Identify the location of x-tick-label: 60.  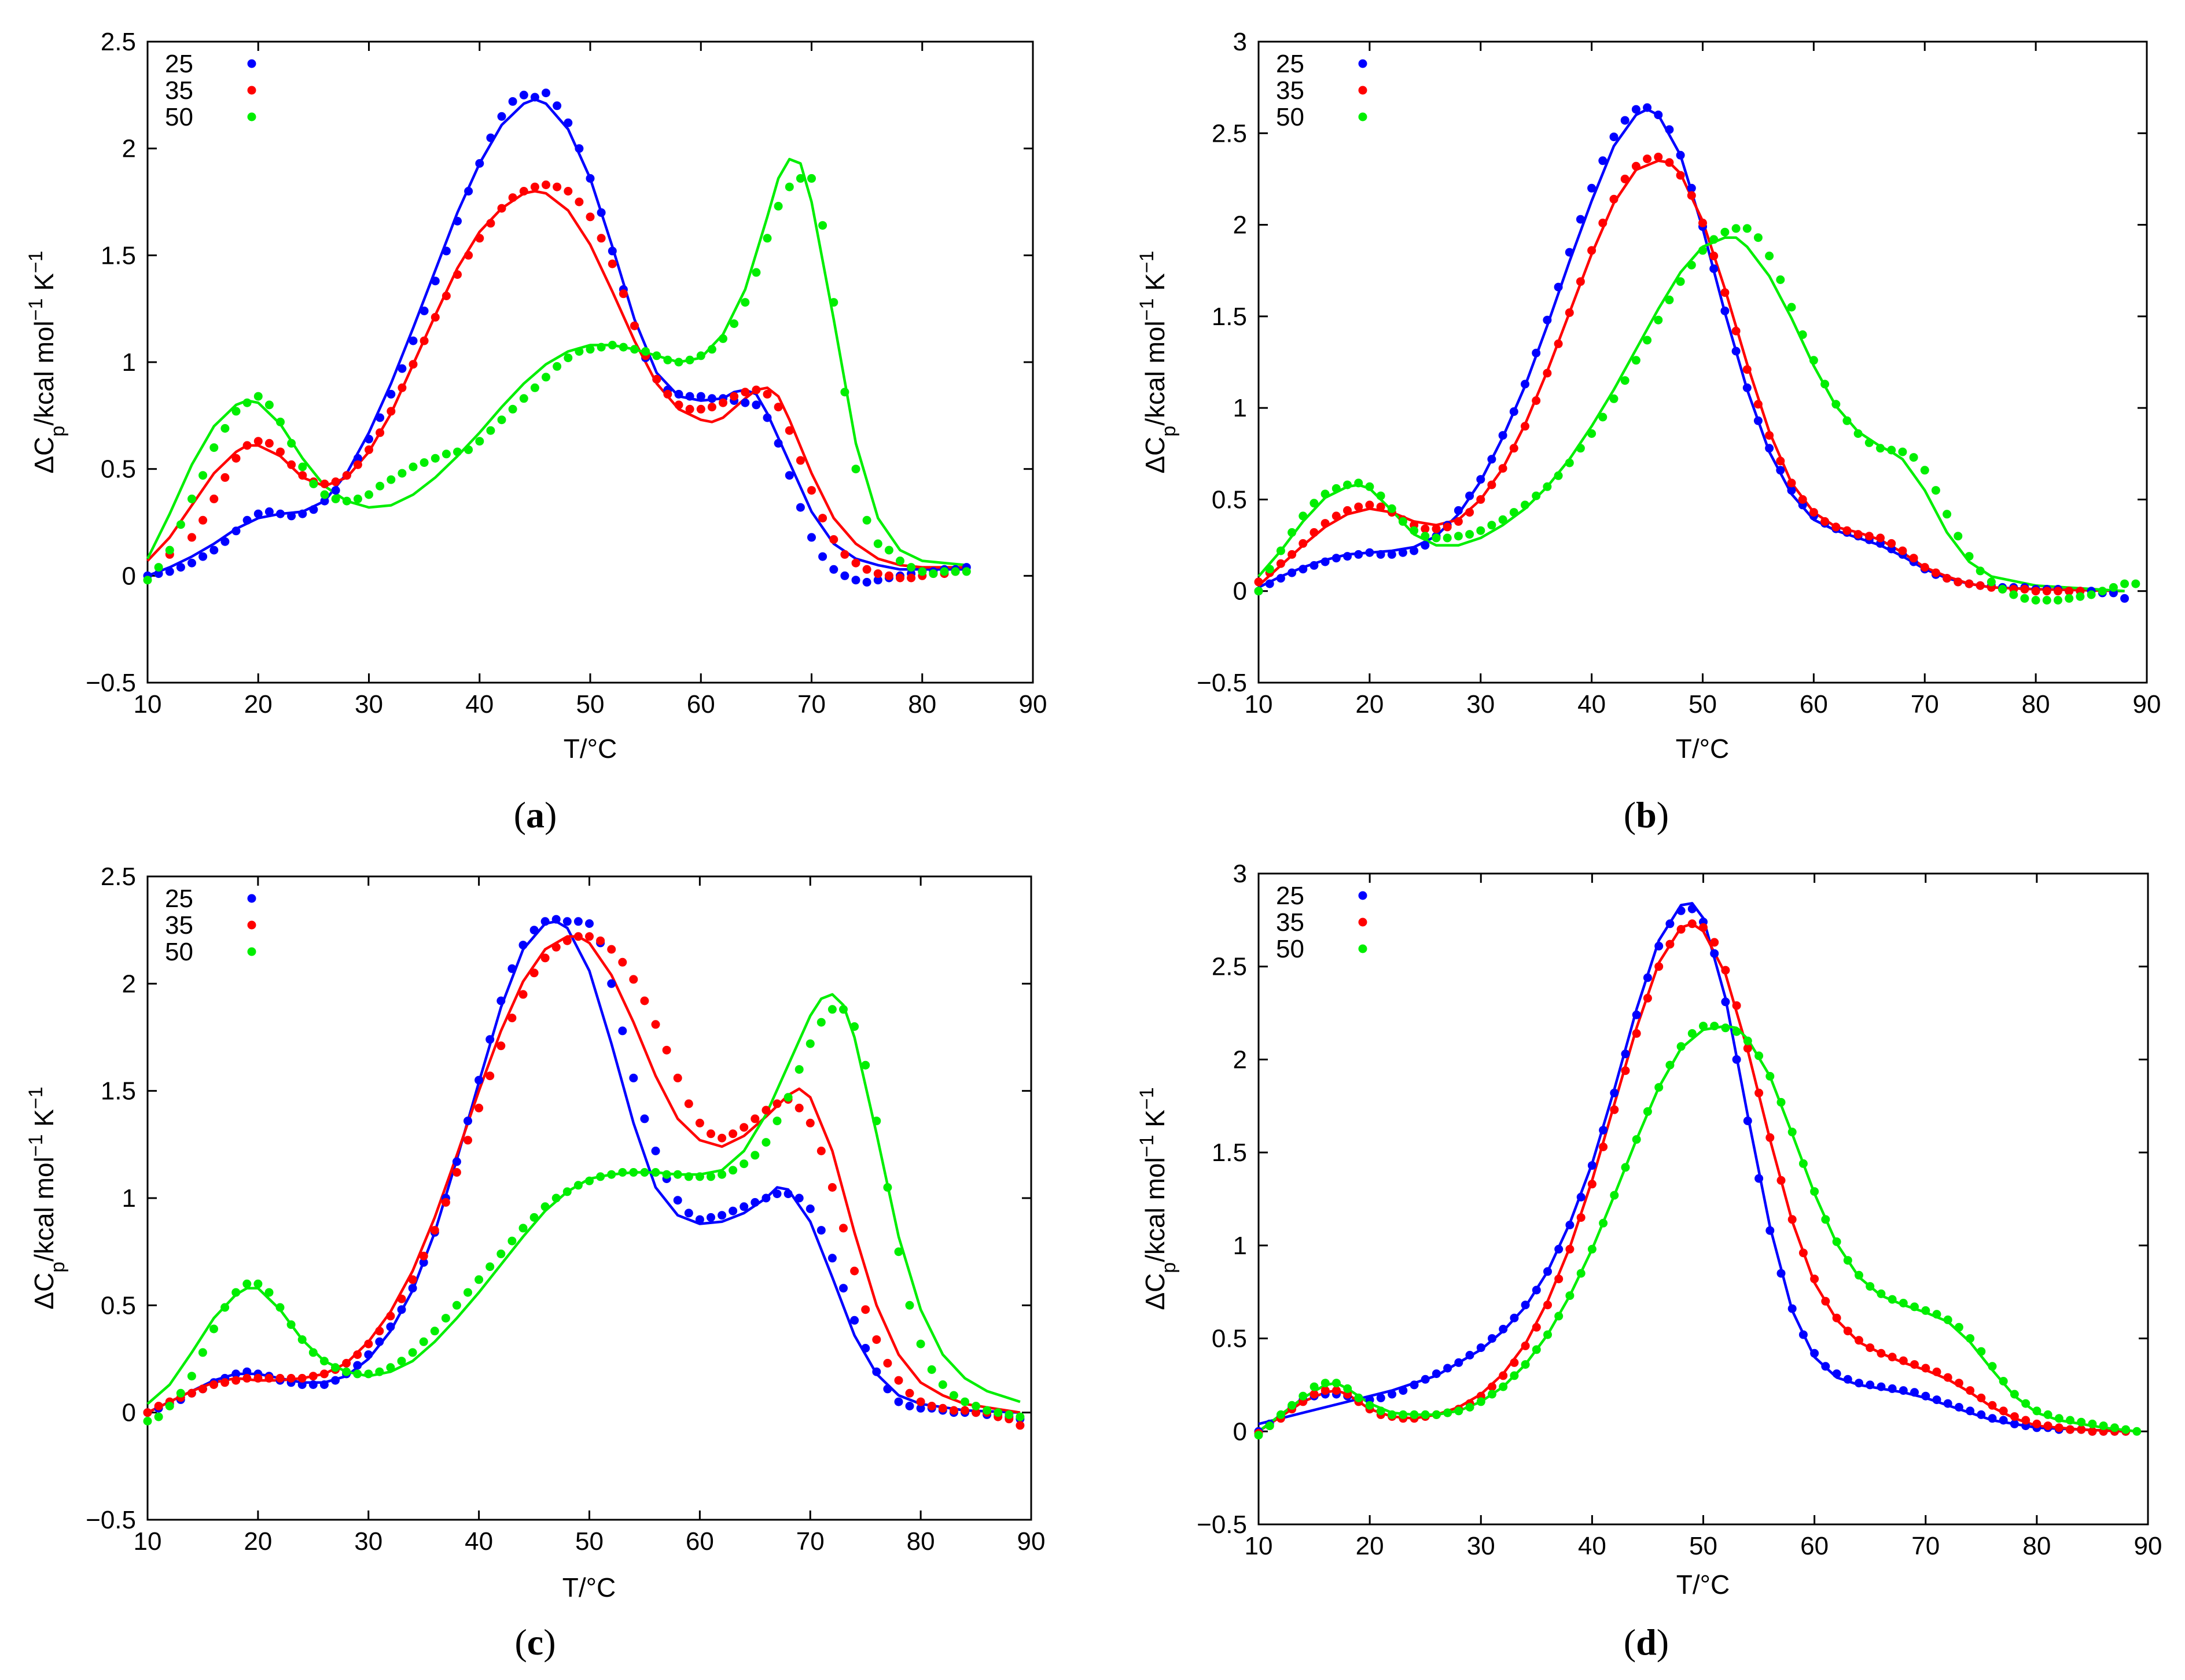
(1814, 704).